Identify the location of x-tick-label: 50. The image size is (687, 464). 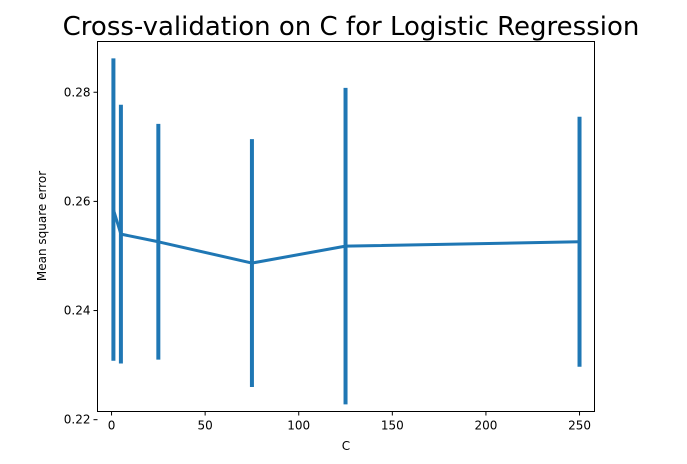
(204, 426).